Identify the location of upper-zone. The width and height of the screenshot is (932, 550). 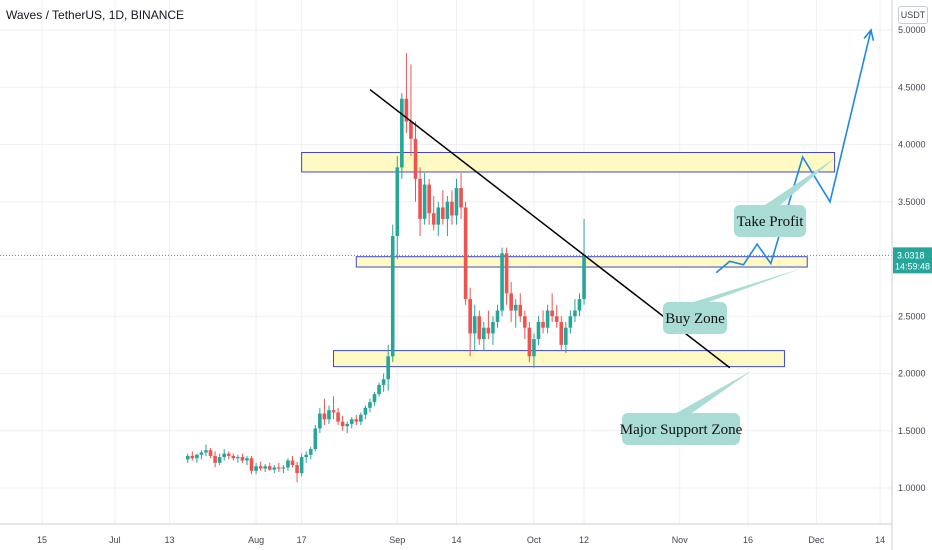
(568, 162).